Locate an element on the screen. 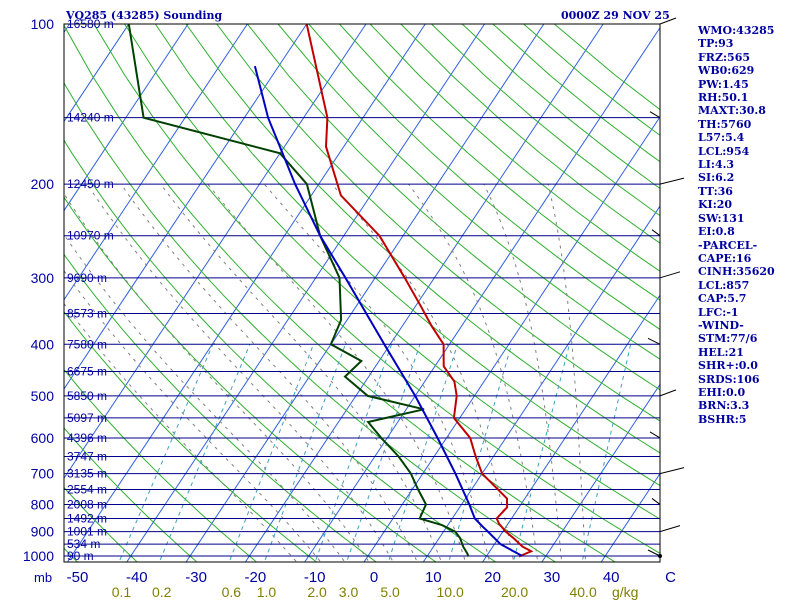 This screenshot has height=600, width=800. index-item: BSHR:5 is located at coordinates (722, 419).